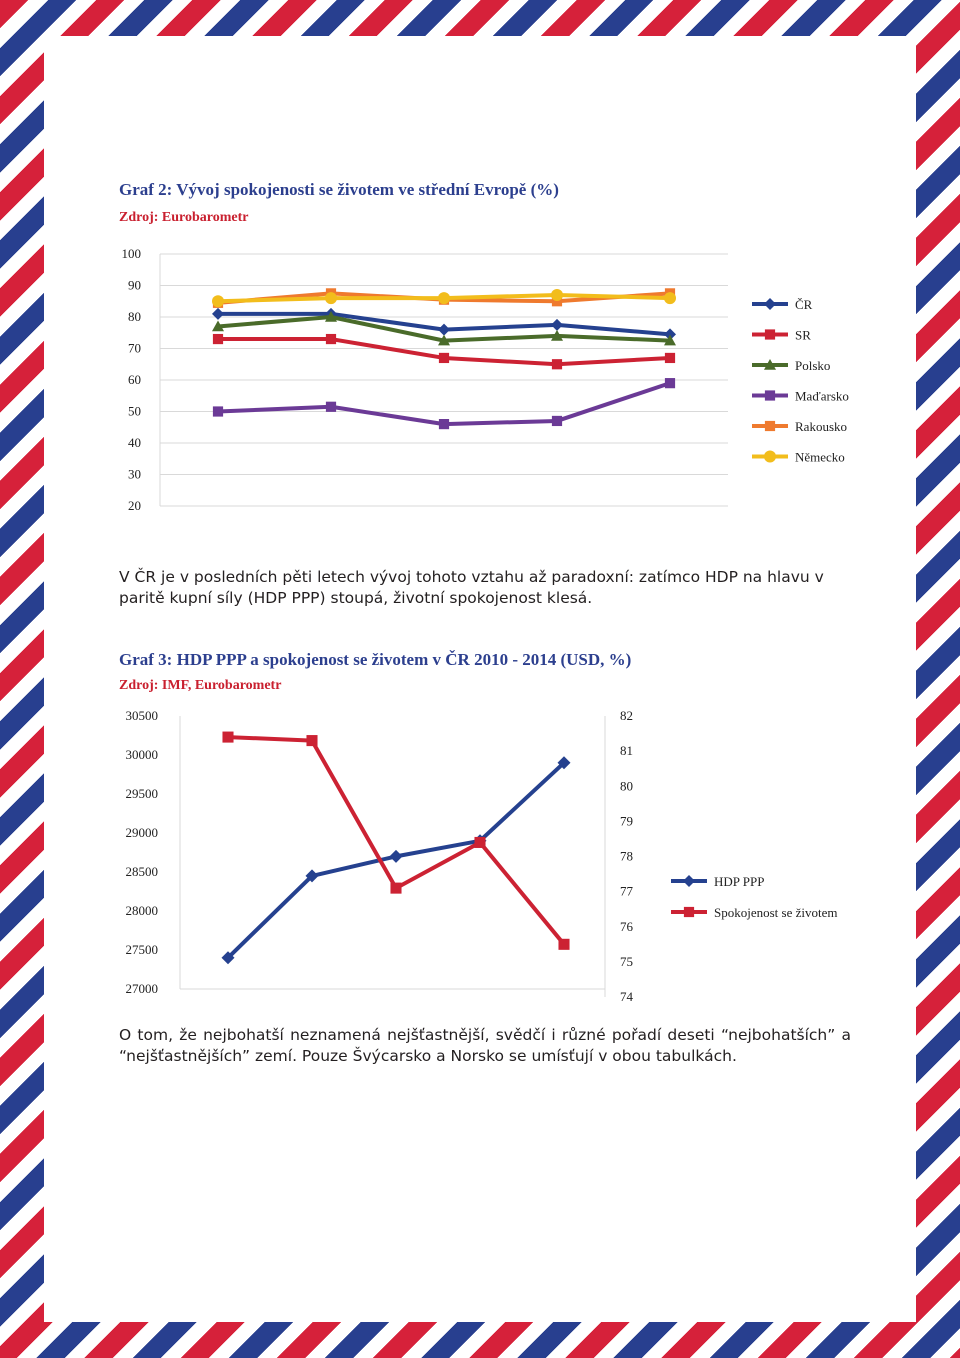 Image resolution: width=960 pixels, height=1358 pixels. What do you see at coordinates (134, 442) in the screenshot?
I see `y-tick-label: 40` at bounding box center [134, 442].